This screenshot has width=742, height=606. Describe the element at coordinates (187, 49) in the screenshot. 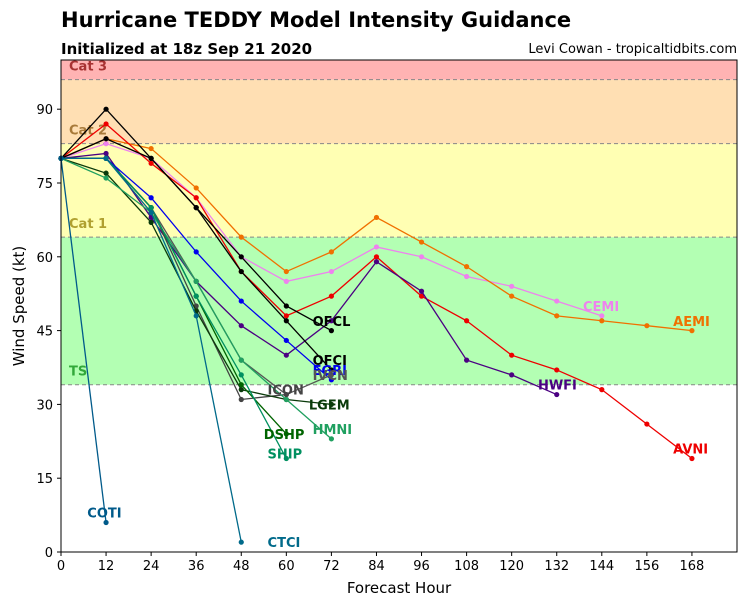

I see `chart-subtitle: Initialized at 18z Sep 21 2020` at that location.